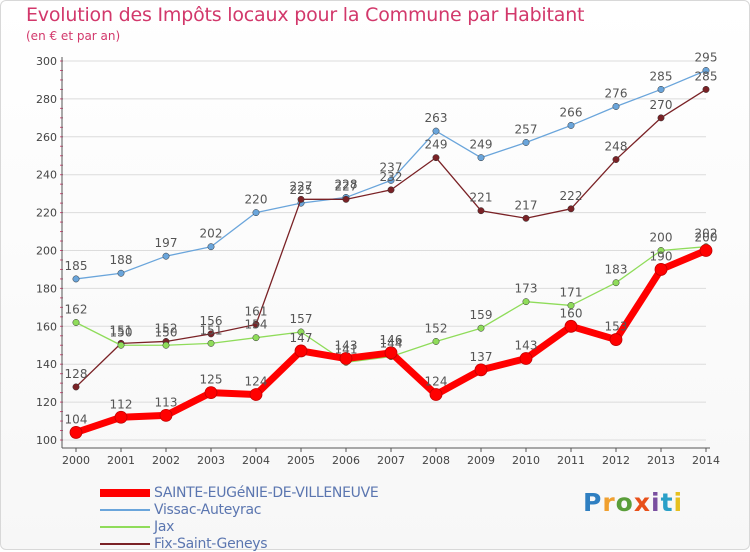 This screenshot has height=552, width=750. I want to click on data-label: 161, so click(256, 311).